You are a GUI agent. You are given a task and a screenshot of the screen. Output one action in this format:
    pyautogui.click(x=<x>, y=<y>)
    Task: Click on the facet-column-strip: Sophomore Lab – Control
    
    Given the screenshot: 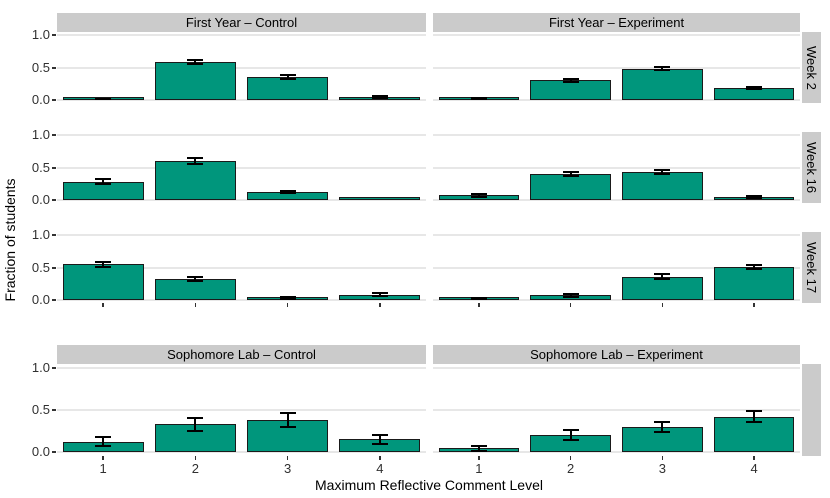 What is the action you would take?
    pyautogui.click(x=241, y=354)
    